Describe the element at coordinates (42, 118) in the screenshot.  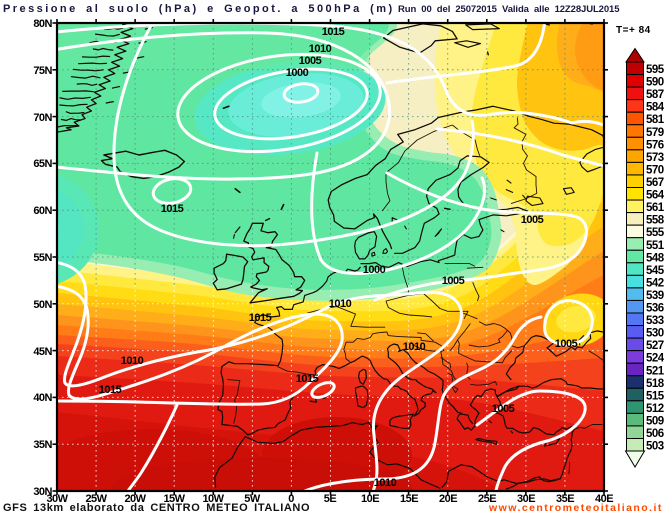
I see `svg-text: 70N` at that location.